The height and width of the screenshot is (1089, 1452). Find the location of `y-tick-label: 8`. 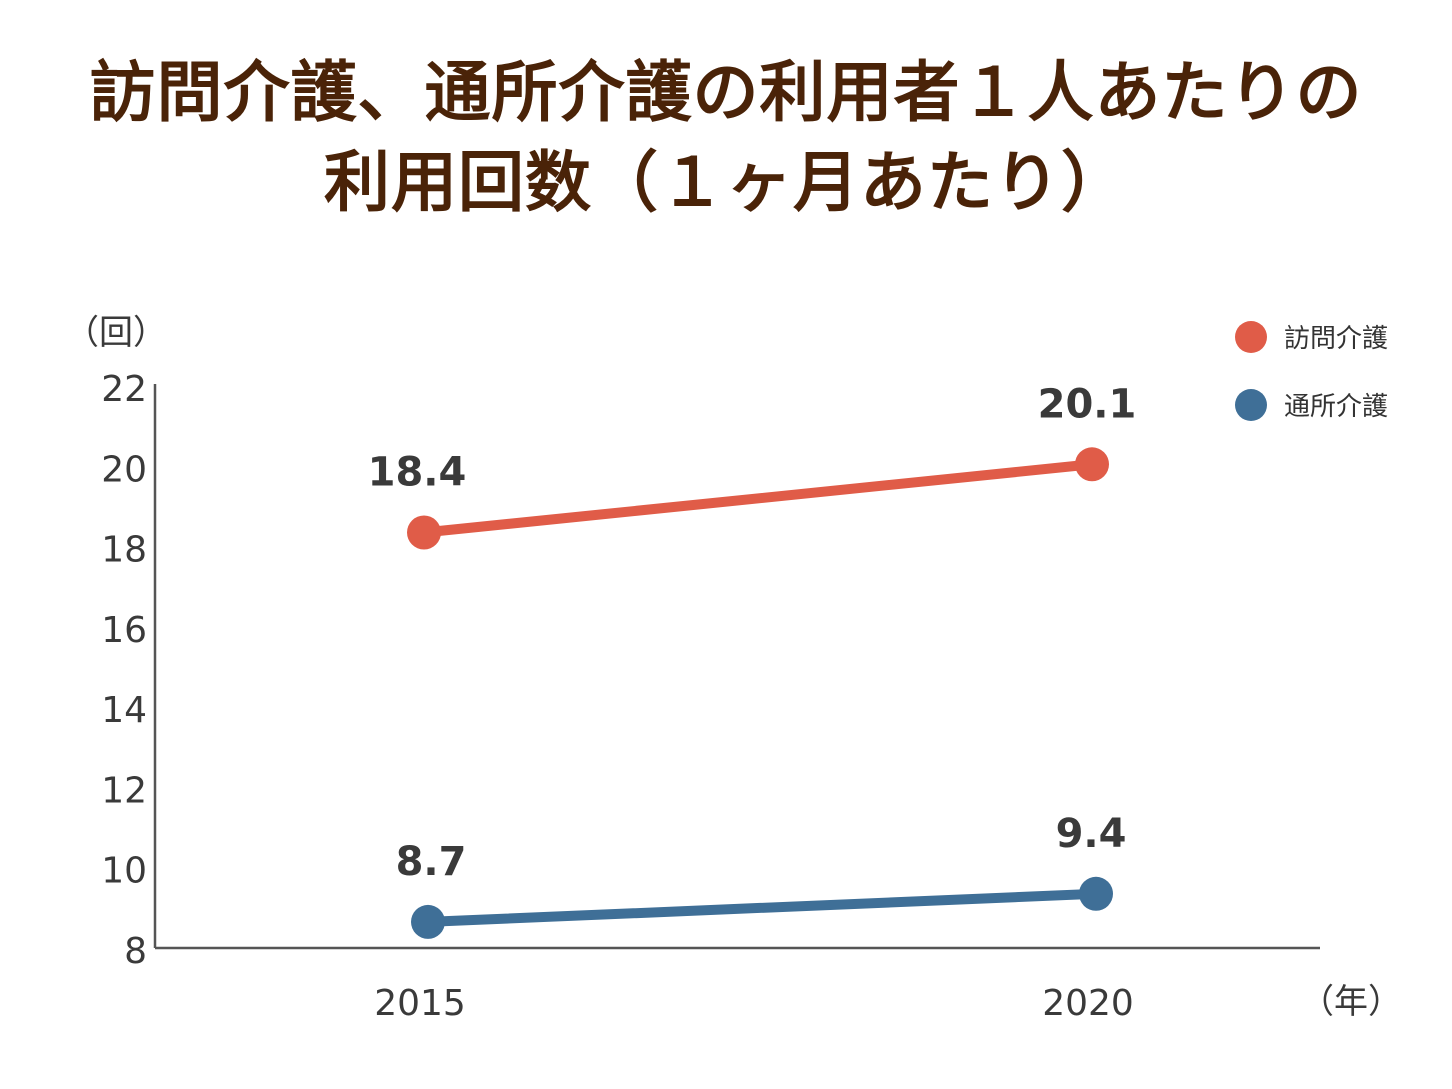

y-tick-label: 8 is located at coordinates (135, 951).